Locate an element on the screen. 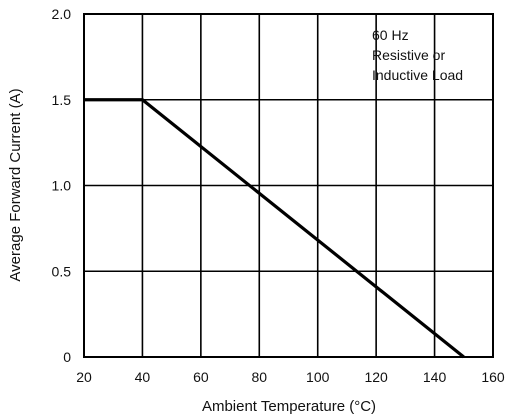 The image size is (509, 419). y-tick-label: 1.0 is located at coordinates (62, 186).